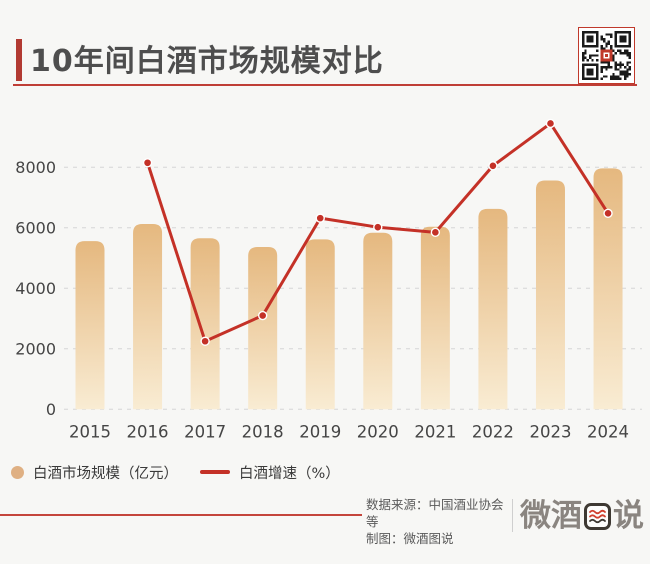  I want to click on y-axis-tick-2000: 2000, so click(35, 348).